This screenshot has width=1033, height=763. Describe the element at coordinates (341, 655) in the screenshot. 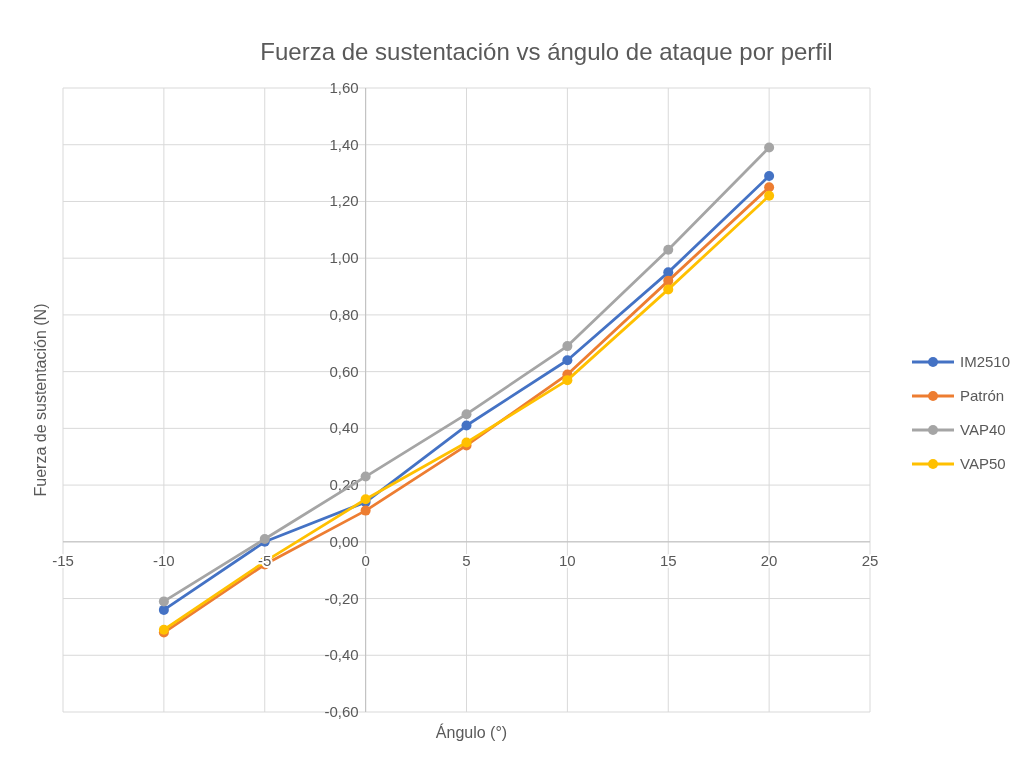

I see `y-tick-label: -0,40` at that location.